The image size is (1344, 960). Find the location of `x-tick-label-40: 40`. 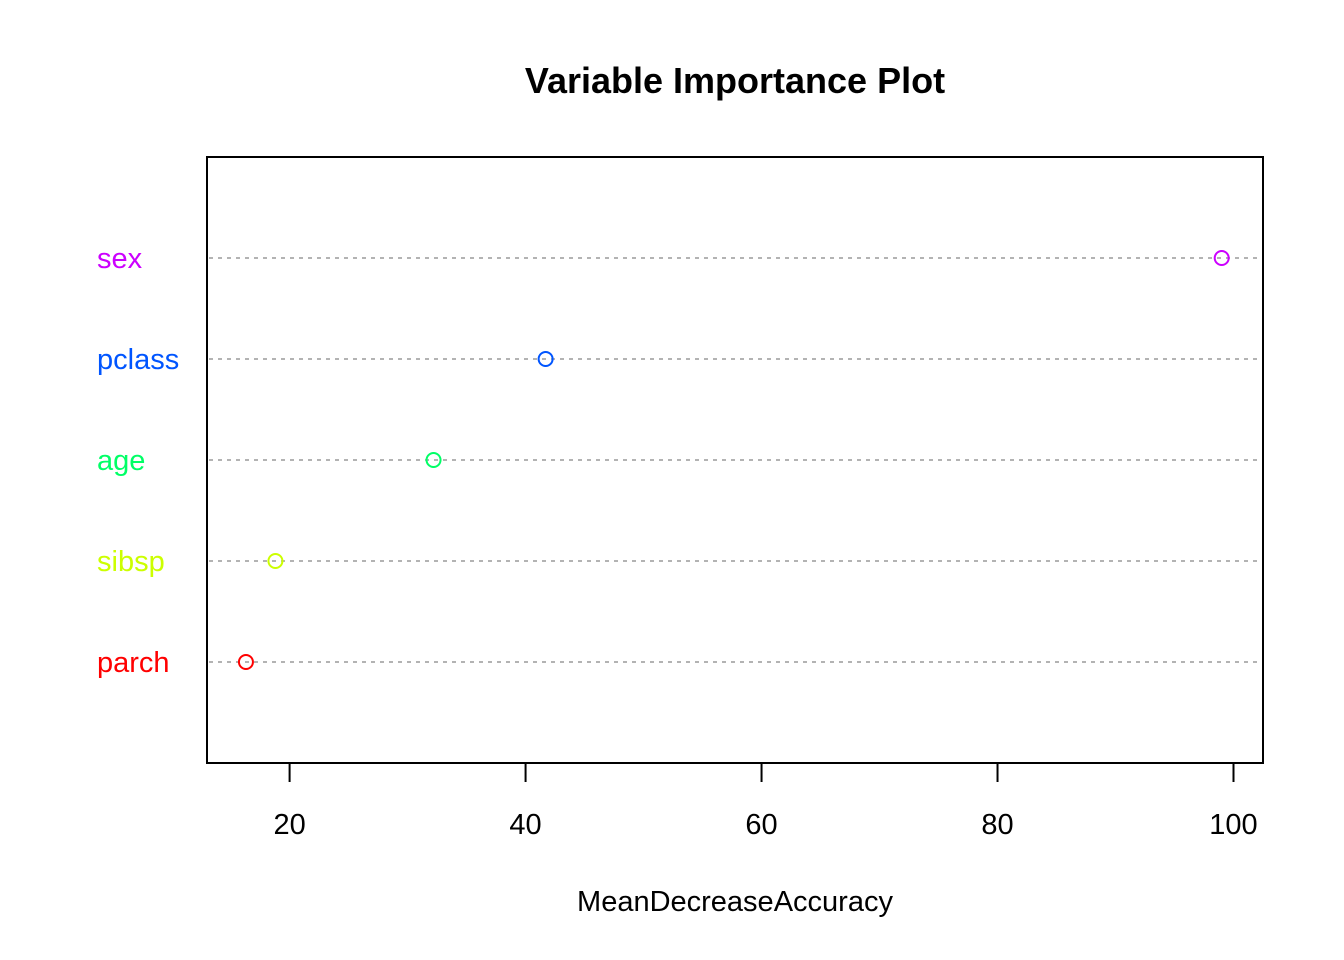

x-tick-label-40: 40 is located at coordinates (525, 825).